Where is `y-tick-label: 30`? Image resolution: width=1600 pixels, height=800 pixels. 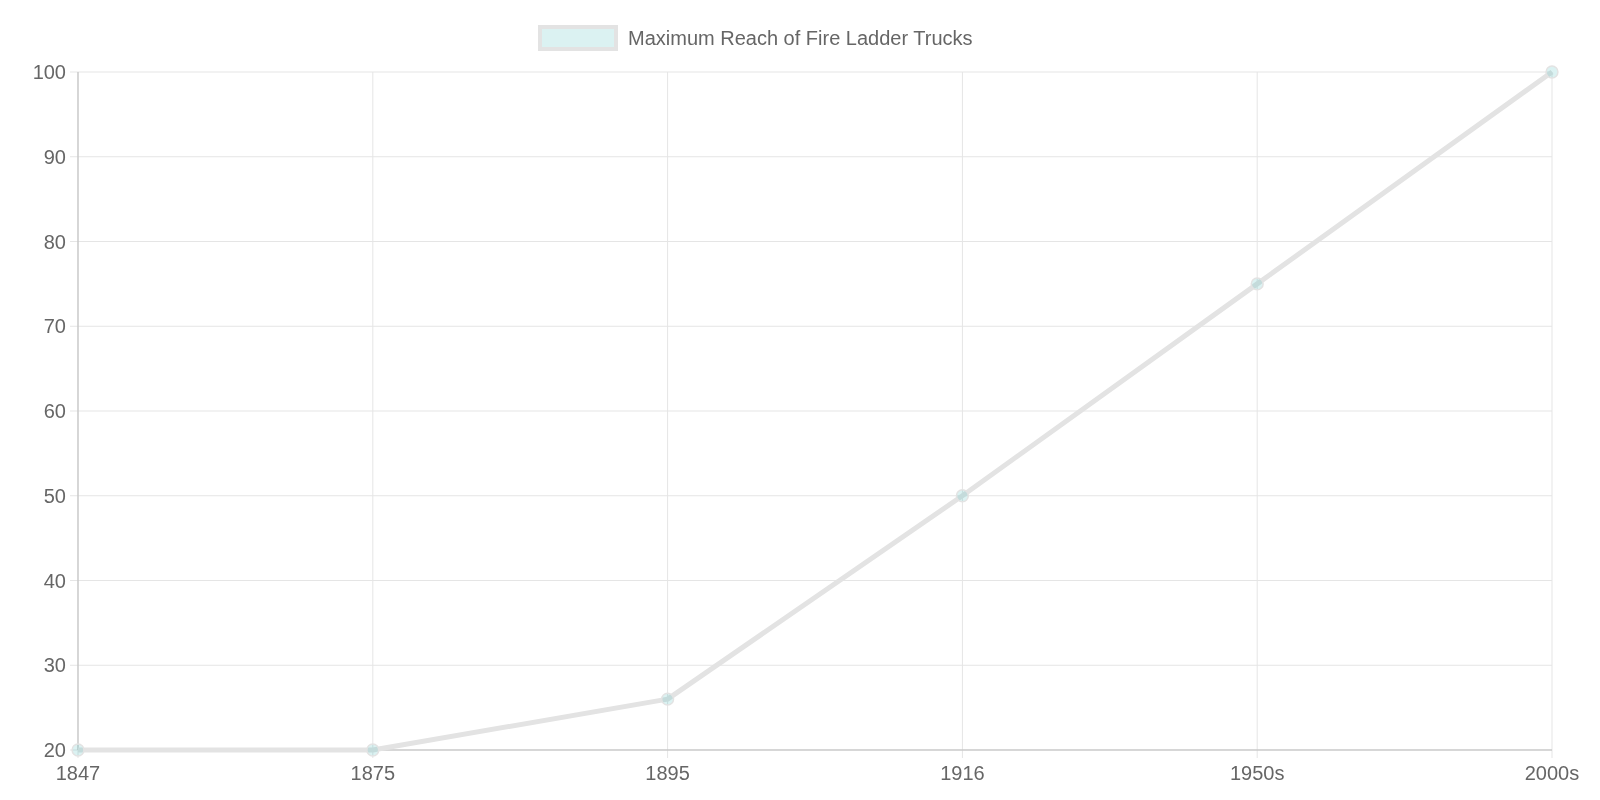
y-tick-label: 30 is located at coordinates (54, 665).